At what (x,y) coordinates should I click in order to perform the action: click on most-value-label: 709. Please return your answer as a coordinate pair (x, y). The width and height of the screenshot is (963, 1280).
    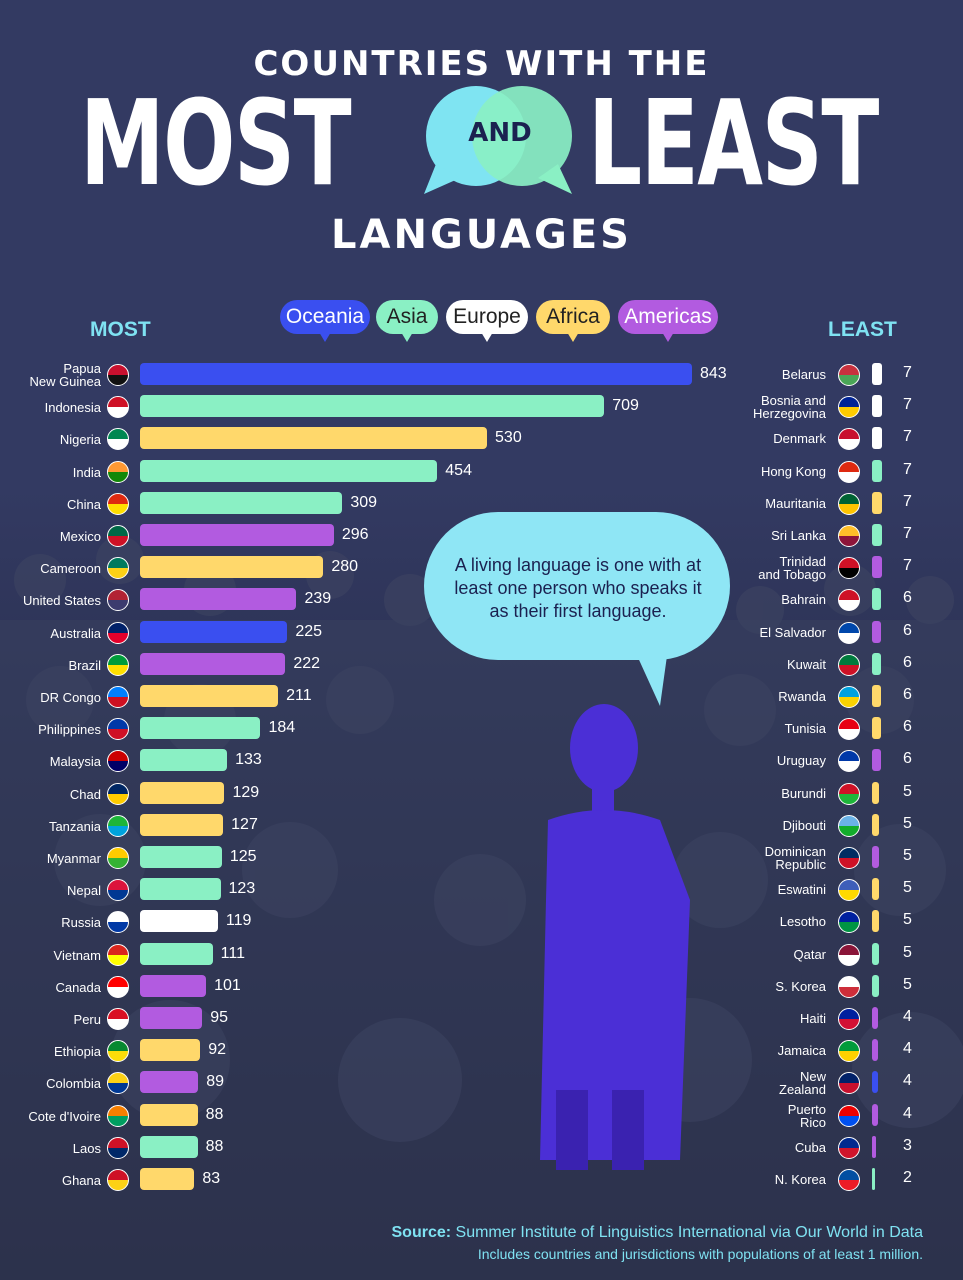
    Looking at the image, I should click on (625, 406).